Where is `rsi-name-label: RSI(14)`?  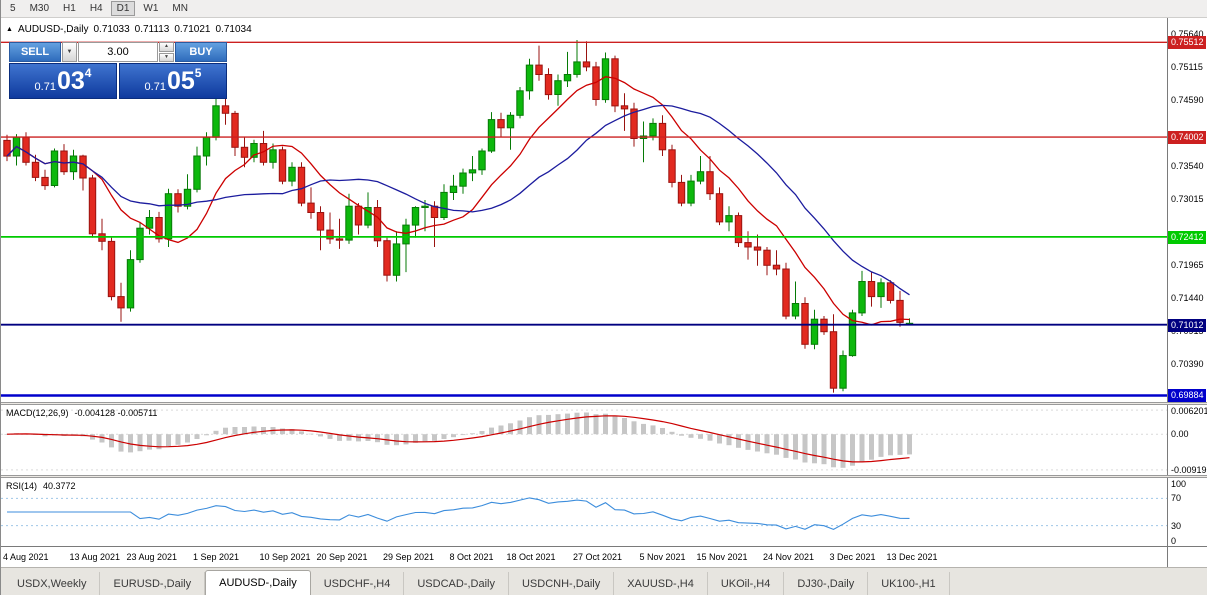
rsi-name-label: RSI(14) is located at coordinates (22, 486).